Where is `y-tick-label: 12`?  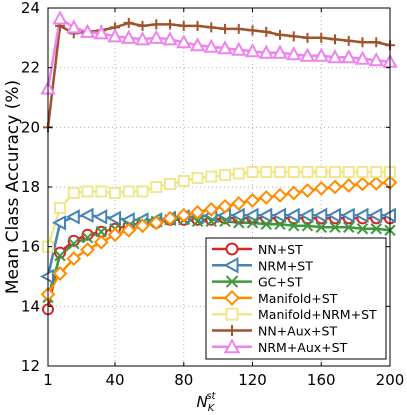 y-tick-label: 12 is located at coordinates (30, 366).